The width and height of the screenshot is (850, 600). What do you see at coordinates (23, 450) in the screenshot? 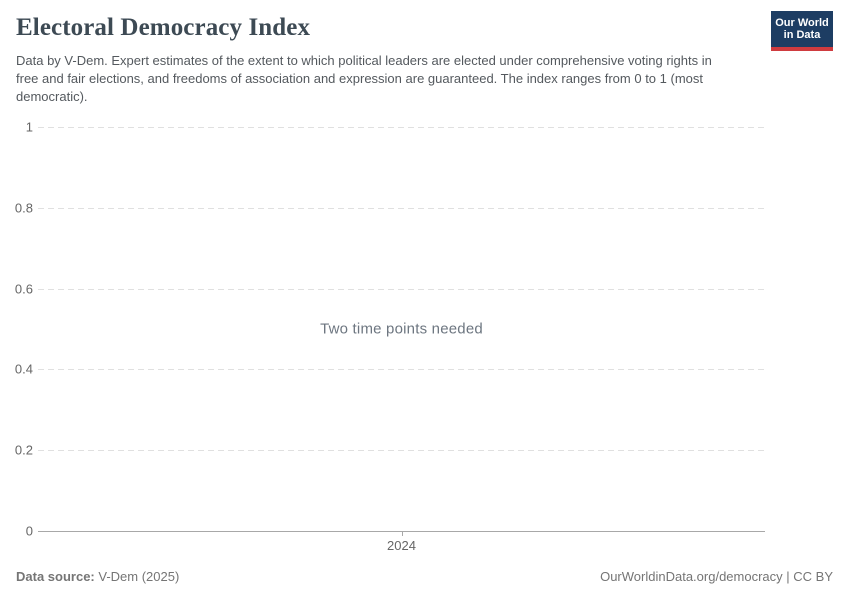
I see `y-axis-tick-label: 0.2` at bounding box center [23, 450].